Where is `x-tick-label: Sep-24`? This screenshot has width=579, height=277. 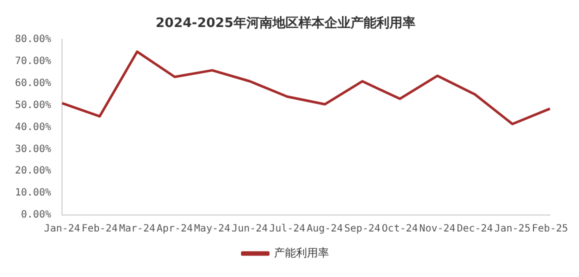 x-tick-label: Sep-24 is located at coordinates (362, 229).